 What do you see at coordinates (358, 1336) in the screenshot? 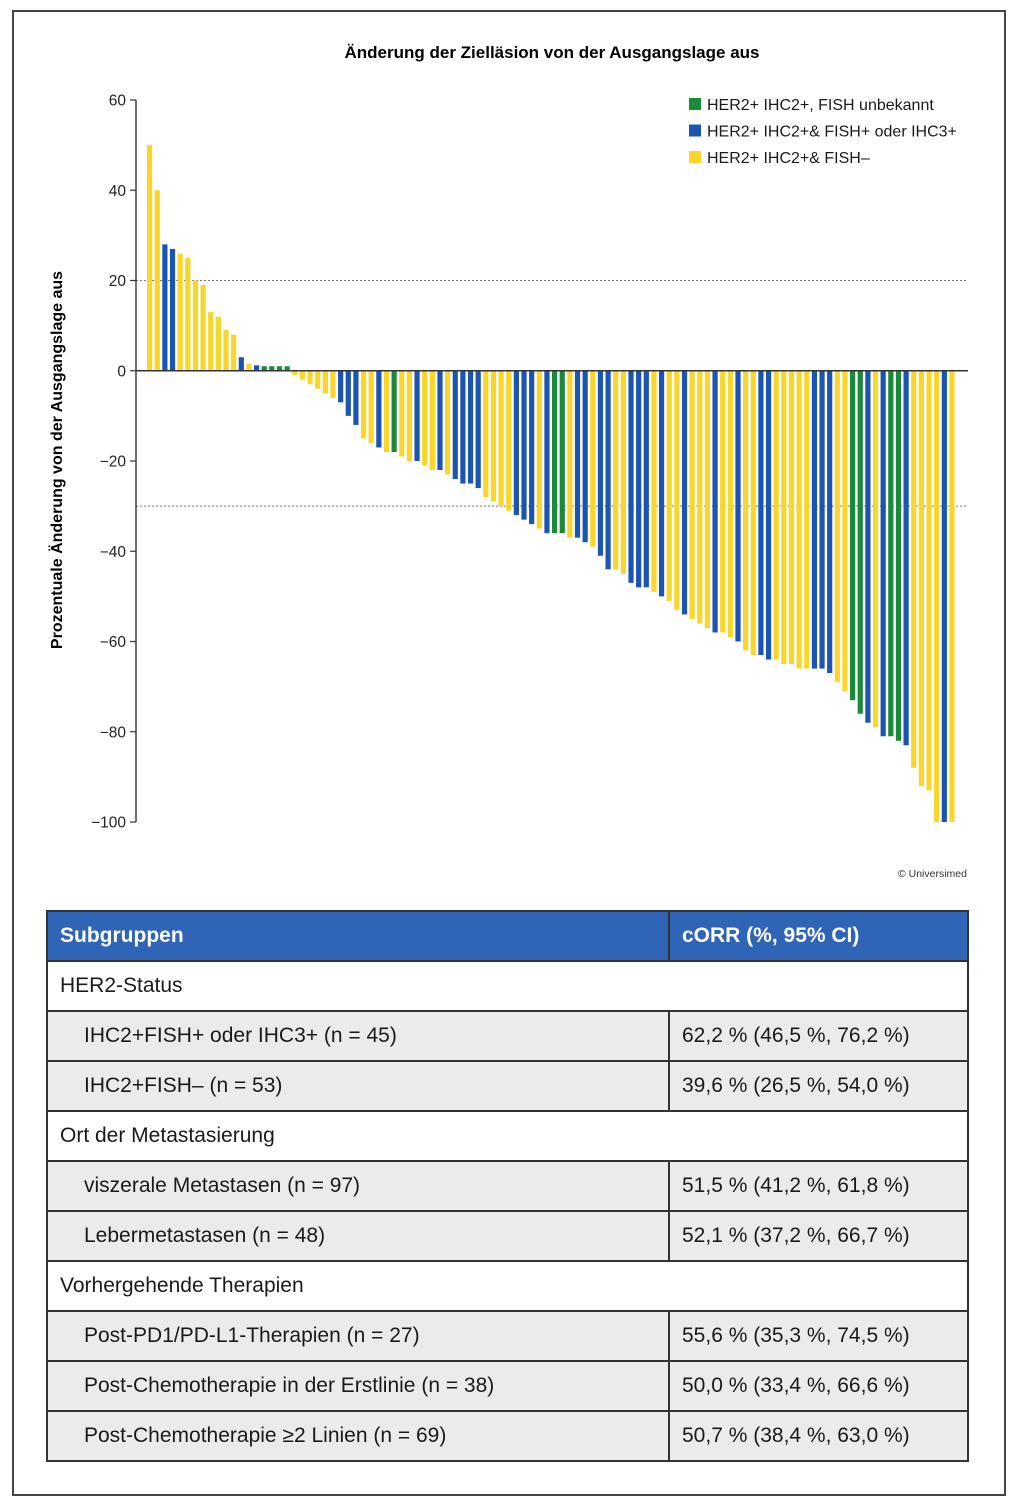
I see `row-label: Post-PD1/PD-L1-Therapien (n = 27)` at bounding box center [358, 1336].